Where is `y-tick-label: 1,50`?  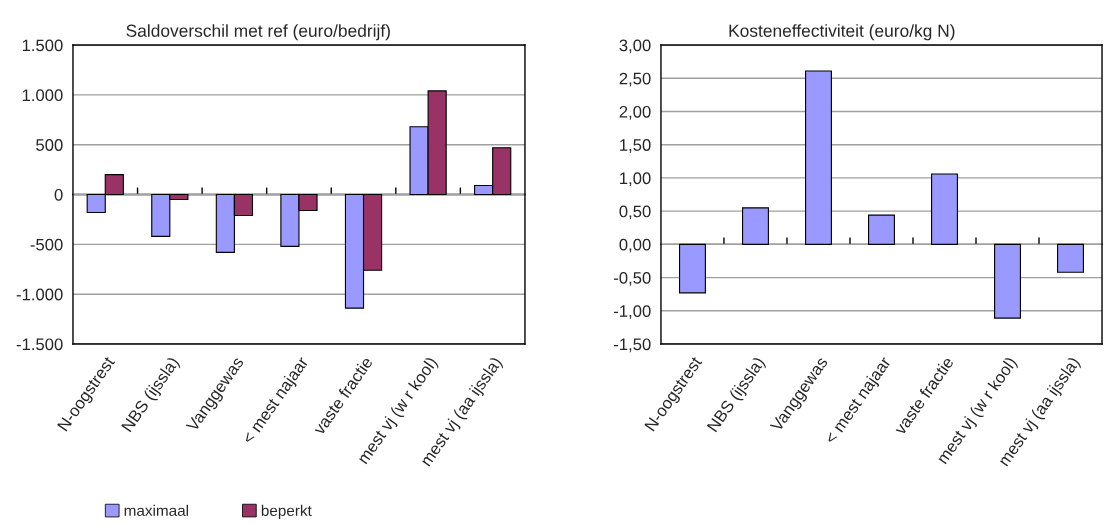
y-tick-label: 1,50 is located at coordinates (635, 146).